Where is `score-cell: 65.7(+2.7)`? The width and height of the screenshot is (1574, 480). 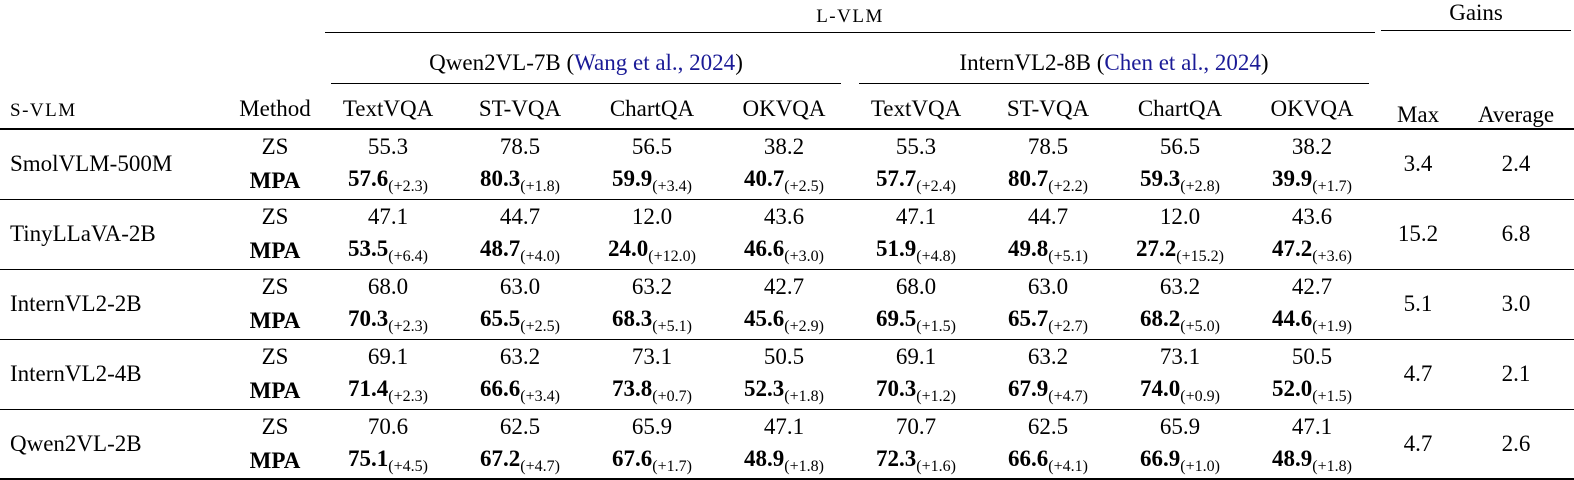 score-cell: 65.7(+2.7) is located at coordinates (1048, 321).